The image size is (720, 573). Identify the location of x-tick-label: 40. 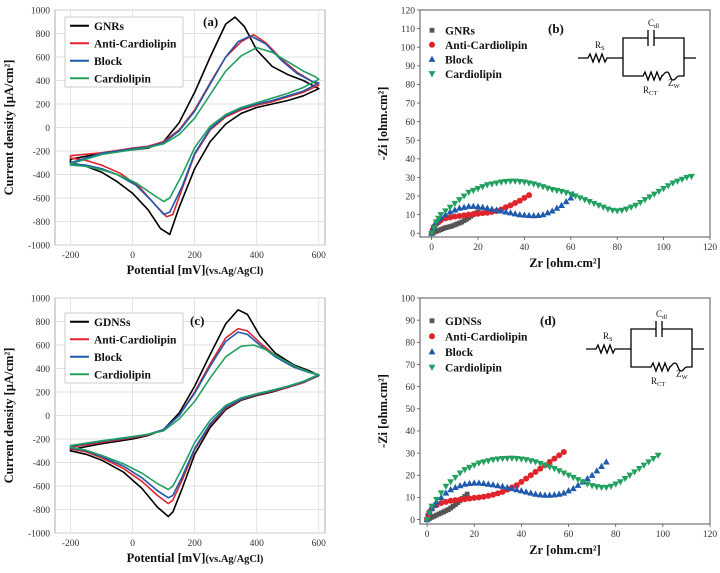
(522, 535).